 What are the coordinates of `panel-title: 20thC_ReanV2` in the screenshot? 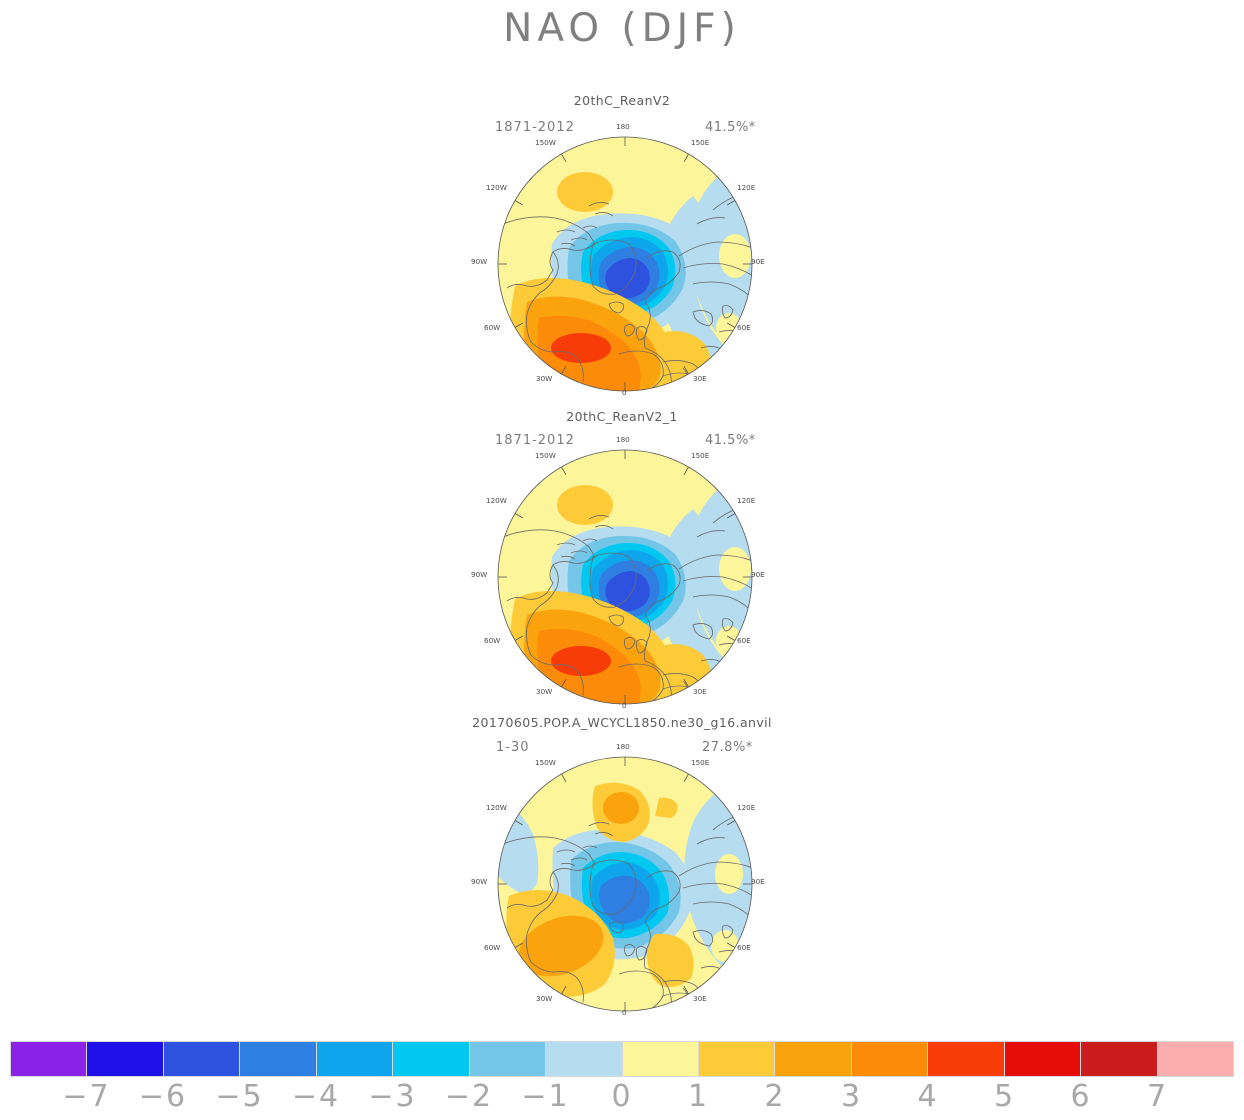 It's located at (622, 100).